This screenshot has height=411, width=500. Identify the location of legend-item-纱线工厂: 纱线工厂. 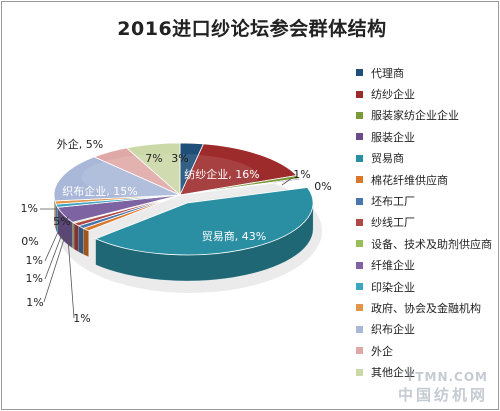
(427, 222).